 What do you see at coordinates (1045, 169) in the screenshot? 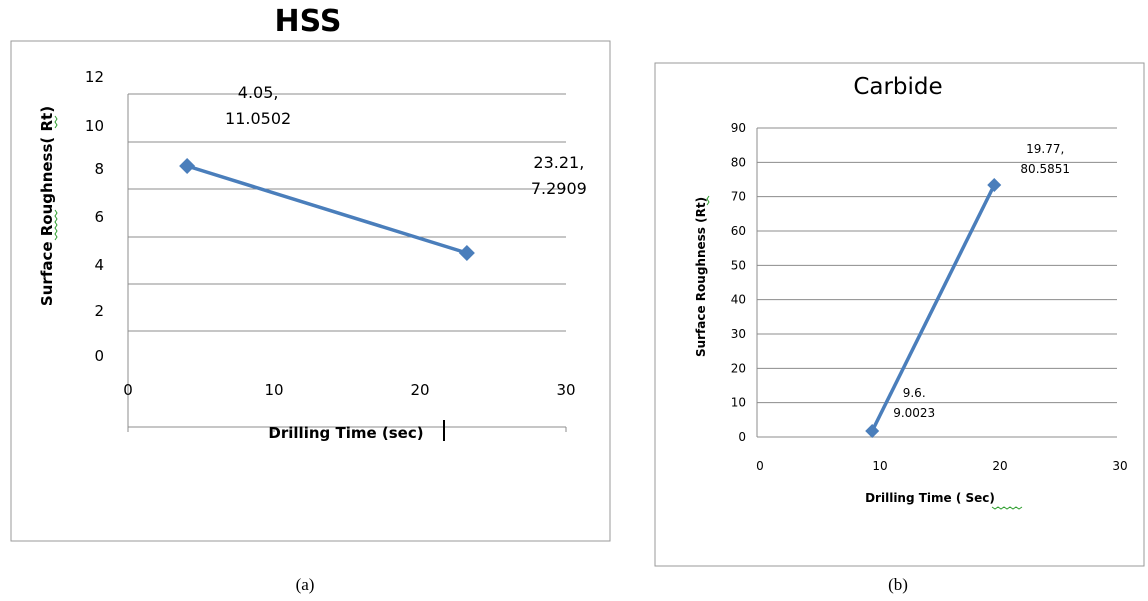
I see `data-label: 80.5851` at bounding box center [1045, 169].